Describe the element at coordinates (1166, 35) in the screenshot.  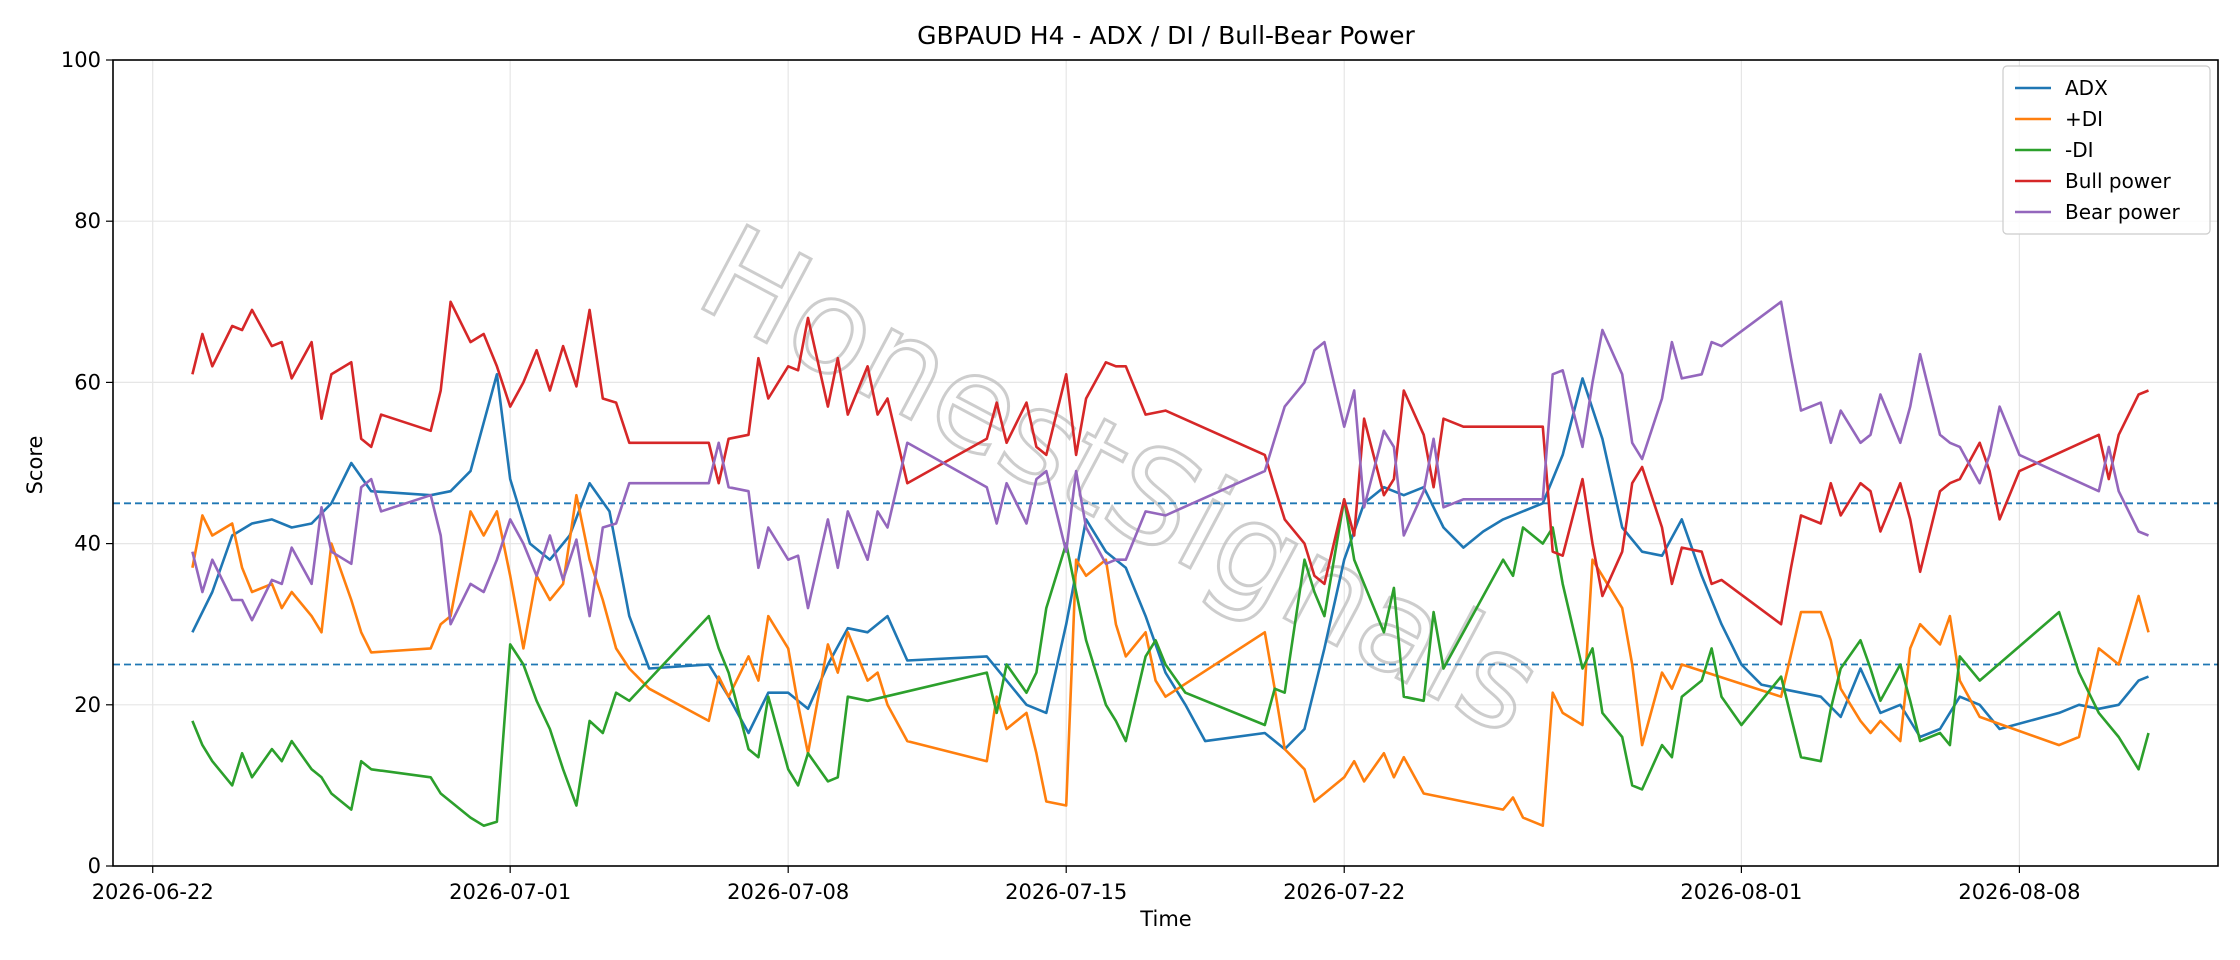
I see `chart-title: GBPAUD H4 - ADX / DI / Bull-Bear Power` at that location.